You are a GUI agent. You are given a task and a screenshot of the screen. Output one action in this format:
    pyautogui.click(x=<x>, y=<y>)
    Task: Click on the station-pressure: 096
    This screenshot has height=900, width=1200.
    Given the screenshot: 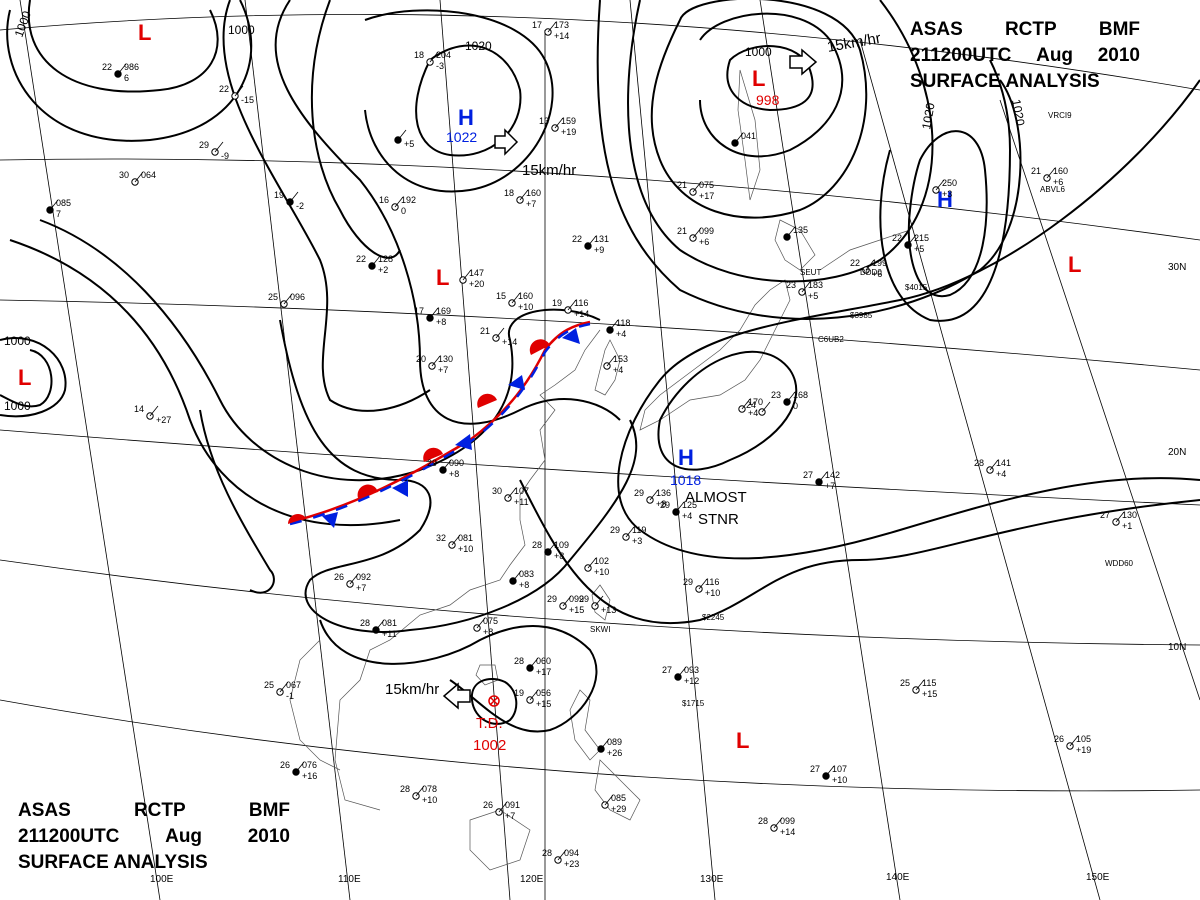 What is the action you would take?
    pyautogui.click(x=297, y=297)
    